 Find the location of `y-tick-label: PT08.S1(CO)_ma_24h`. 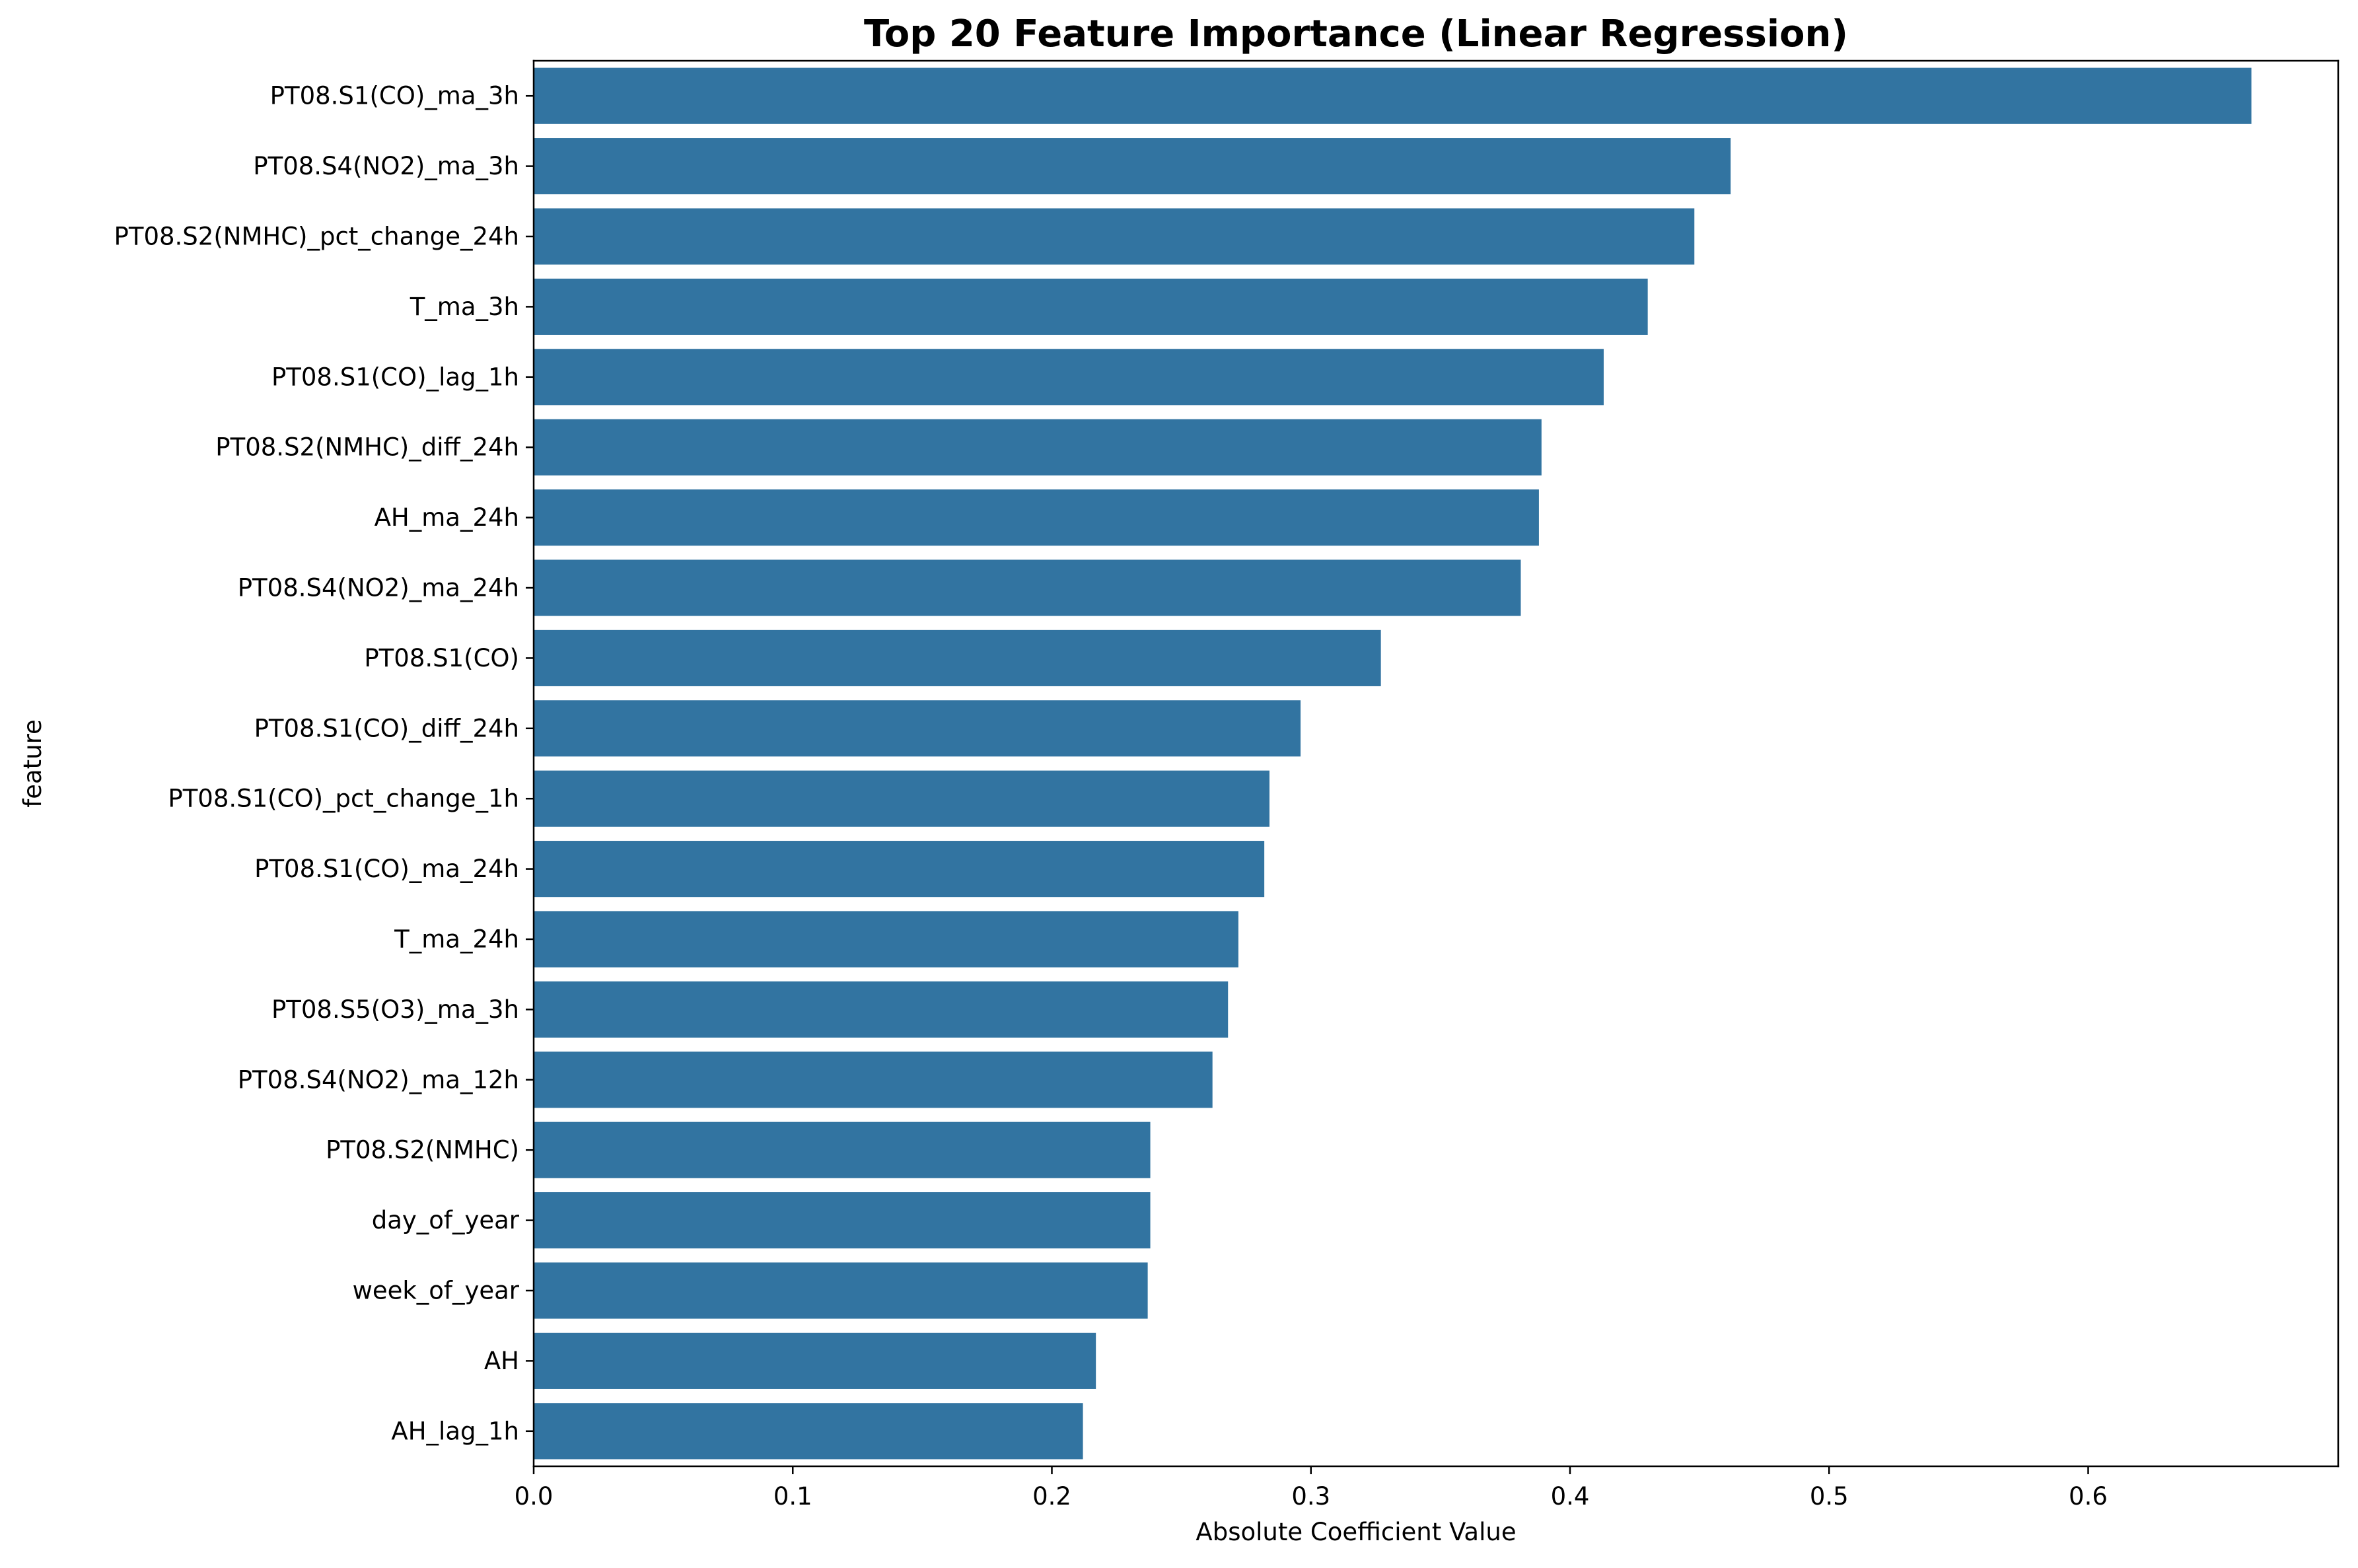

y-tick-label: PT08.S1(CO)_ma_24h is located at coordinates (386, 869).